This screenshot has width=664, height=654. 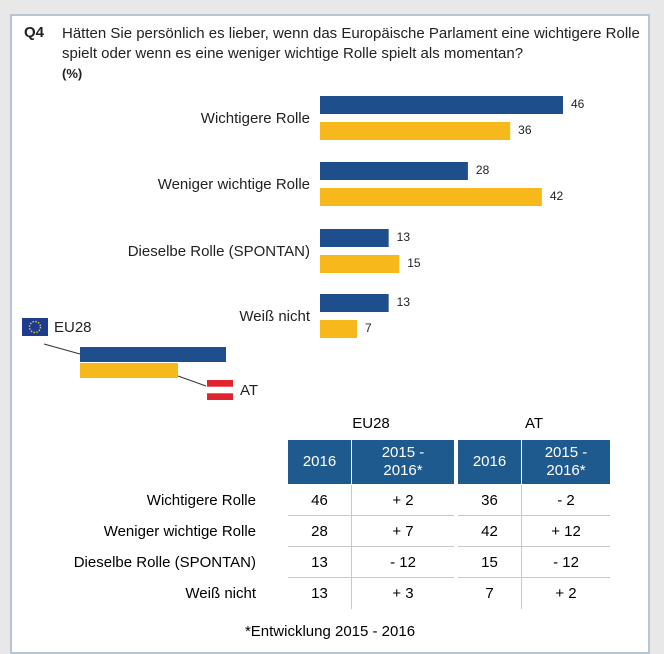 What do you see at coordinates (368, 328) in the screenshot?
I see `value-label: 7` at bounding box center [368, 328].